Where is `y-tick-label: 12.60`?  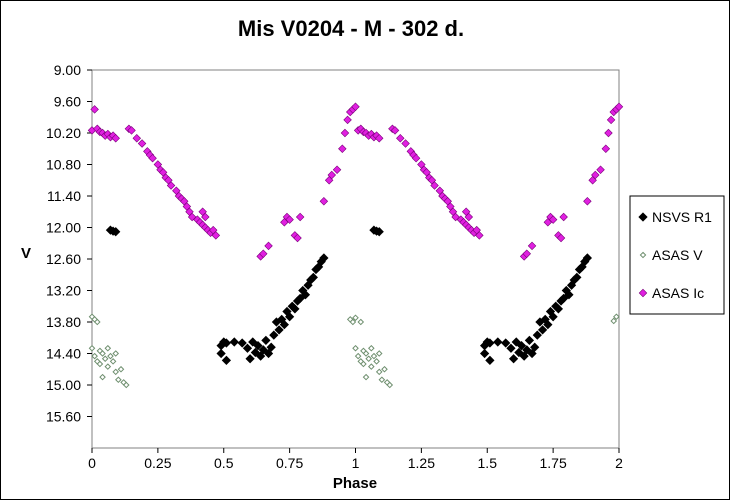
y-tick-label: 12.60 is located at coordinates (63, 259).